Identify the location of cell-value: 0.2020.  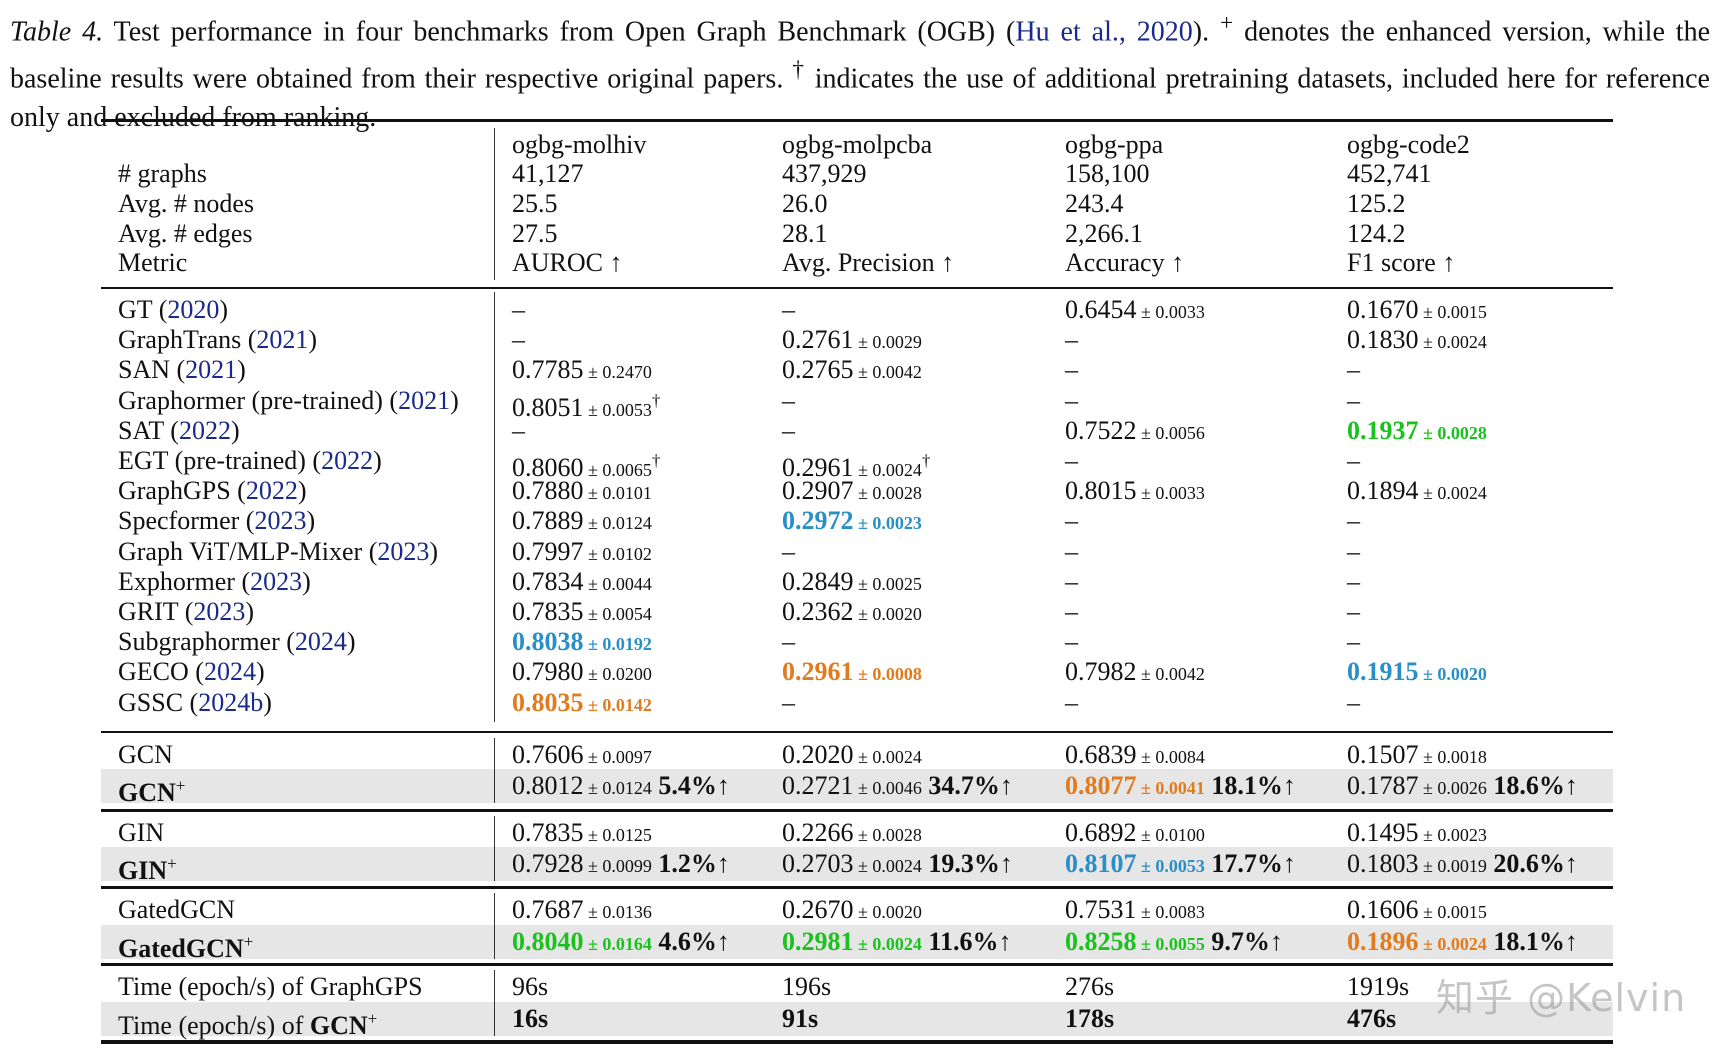
(818, 754).